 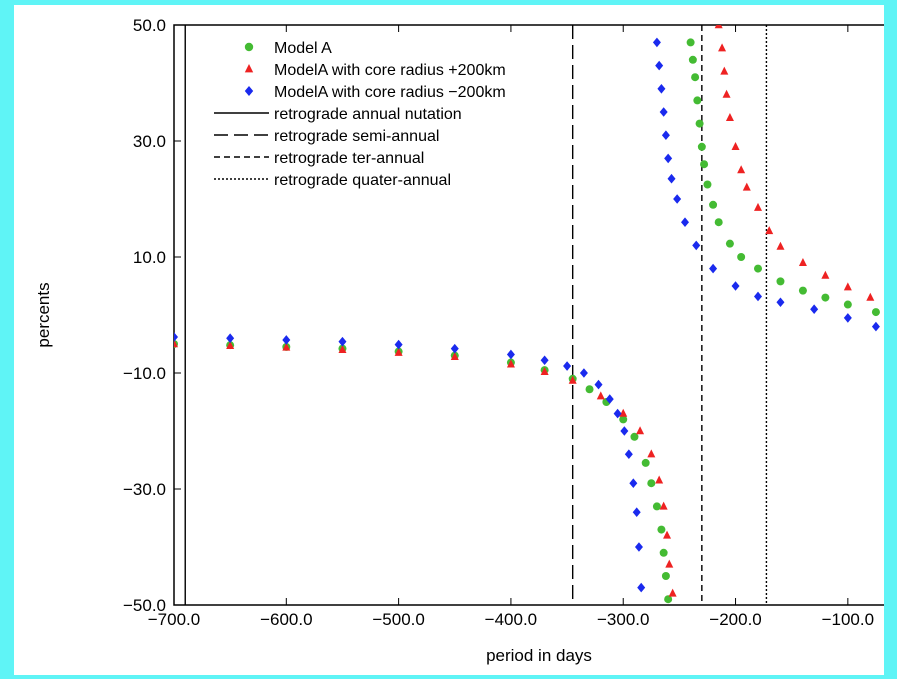 What do you see at coordinates (539, 655) in the screenshot?
I see `x-axis-label: period in days` at bounding box center [539, 655].